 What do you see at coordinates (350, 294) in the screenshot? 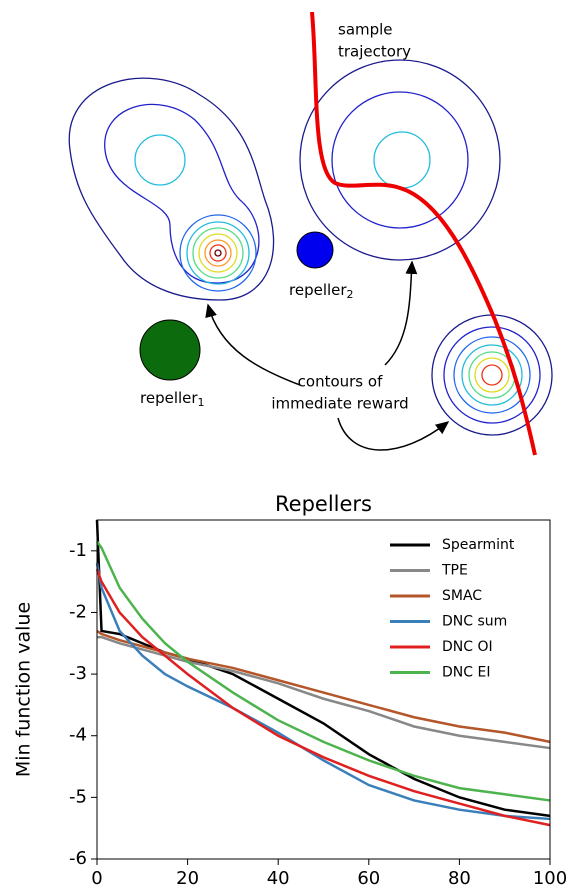
I see `subscript: 2` at bounding box center [350, 294].